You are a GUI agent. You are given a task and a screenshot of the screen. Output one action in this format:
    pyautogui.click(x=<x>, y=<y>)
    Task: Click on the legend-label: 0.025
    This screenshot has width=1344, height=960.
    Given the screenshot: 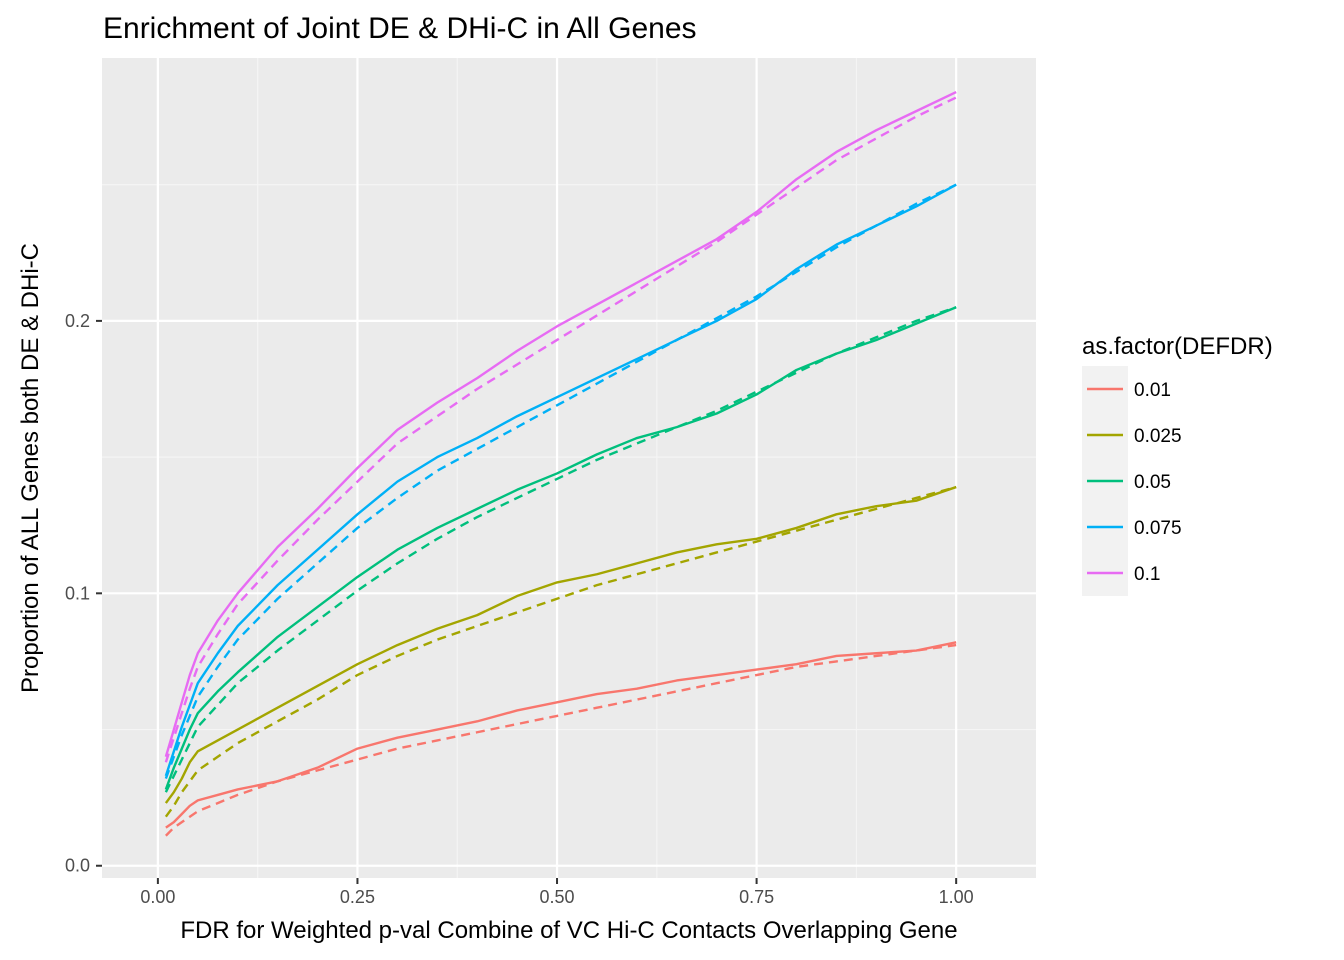 What is the action you would take?
    pyautogui.click(x=1158, y=436)
    